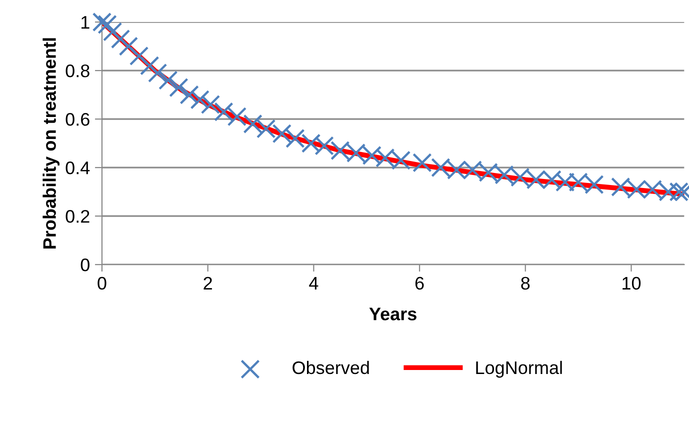 This screenshot has width=689, height=424. I want to click on y-tick-label: 0, so click(85, 265).